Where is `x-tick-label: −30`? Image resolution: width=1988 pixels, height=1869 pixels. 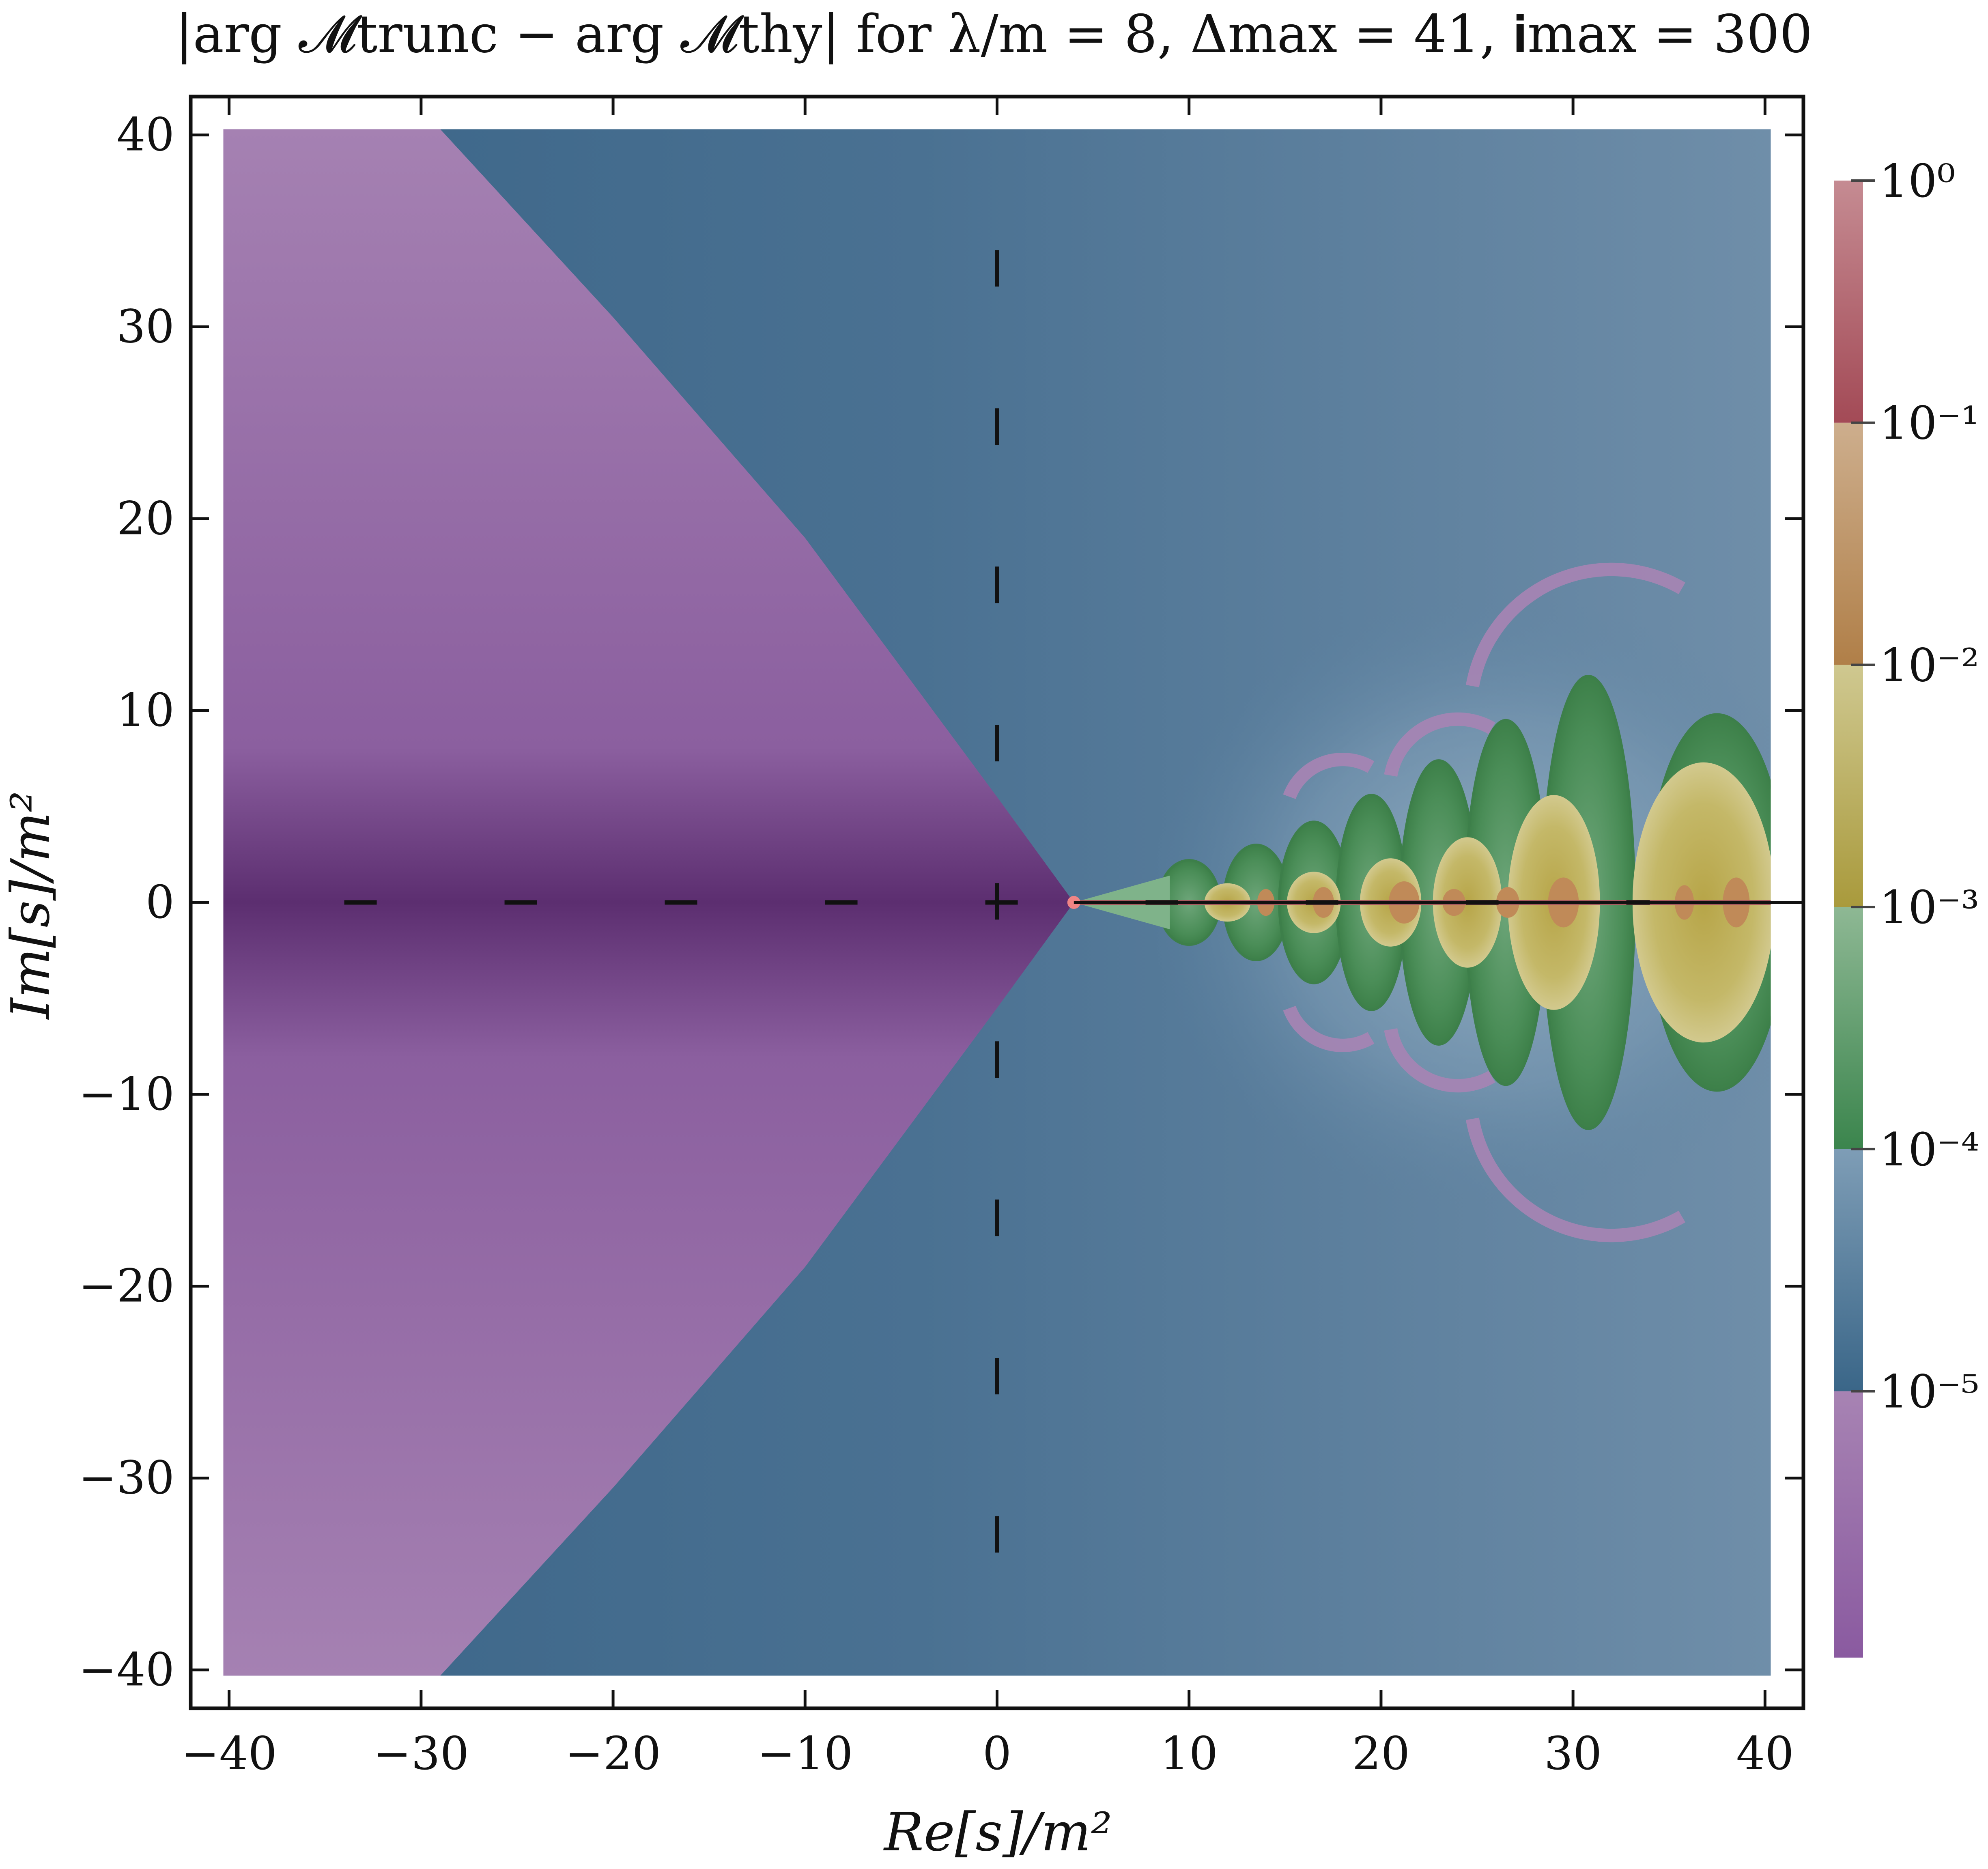
x-tick-label: −30 is located at coordinates (421, 1753).